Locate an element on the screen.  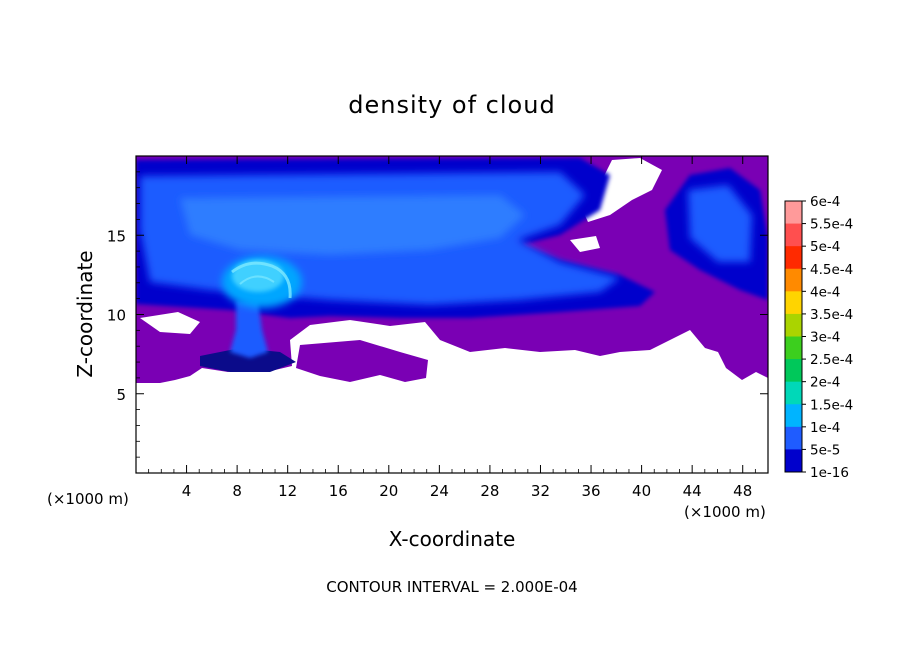
x-axis-label: X-coordinate is located at coordinates (452, 539).